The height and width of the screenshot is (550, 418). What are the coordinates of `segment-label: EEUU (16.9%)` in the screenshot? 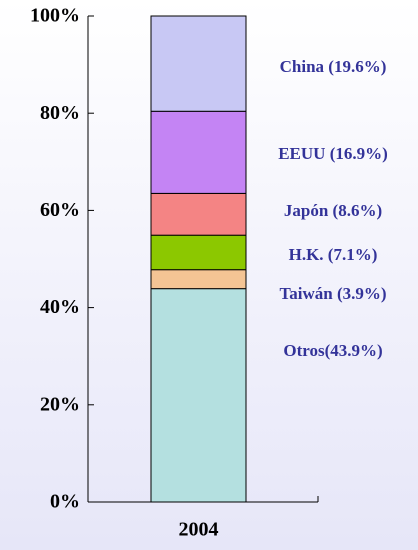 It's located at (333, 153).